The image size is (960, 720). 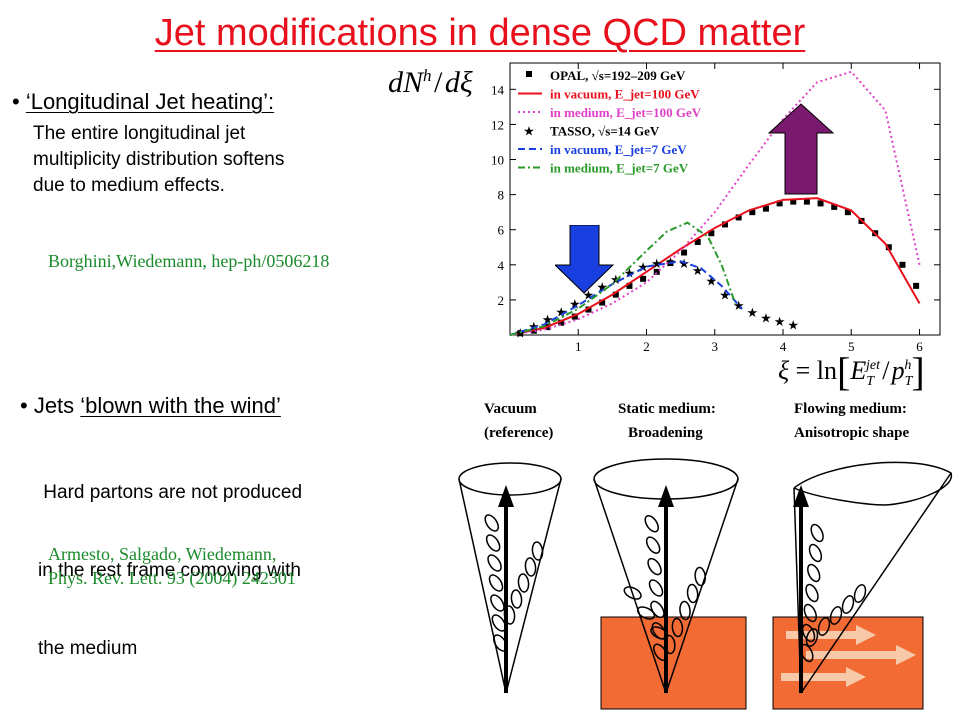 I want to click on vacuum-cone, so click(x=510, y=578).